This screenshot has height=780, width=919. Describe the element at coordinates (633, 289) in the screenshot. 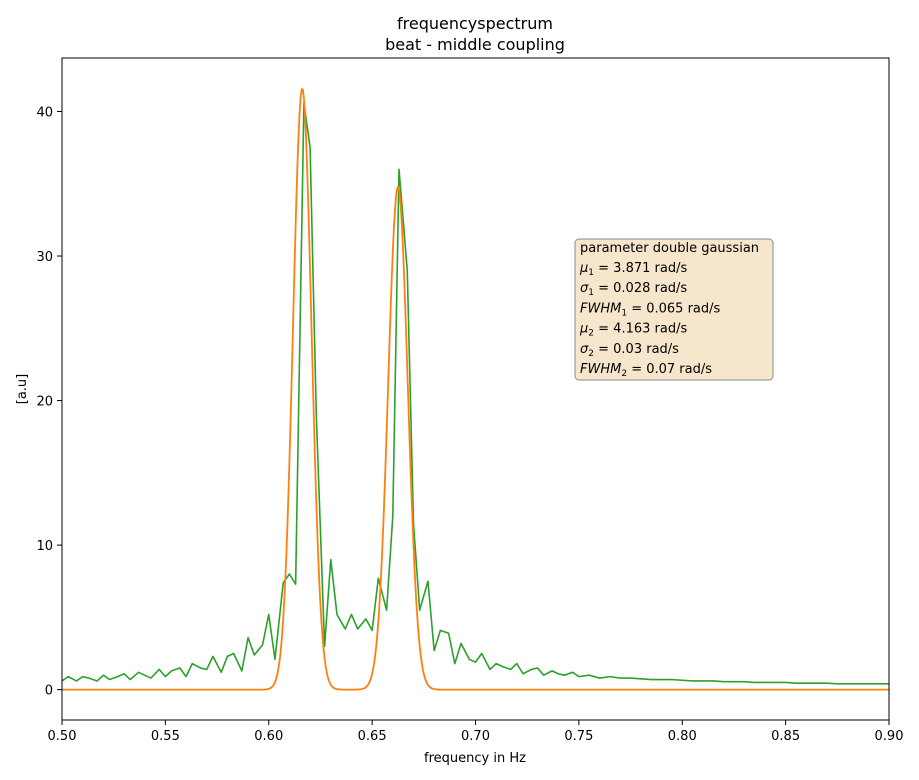

I see `fit-parameter-line: σ1 = 0.028 rad/s` at that location.